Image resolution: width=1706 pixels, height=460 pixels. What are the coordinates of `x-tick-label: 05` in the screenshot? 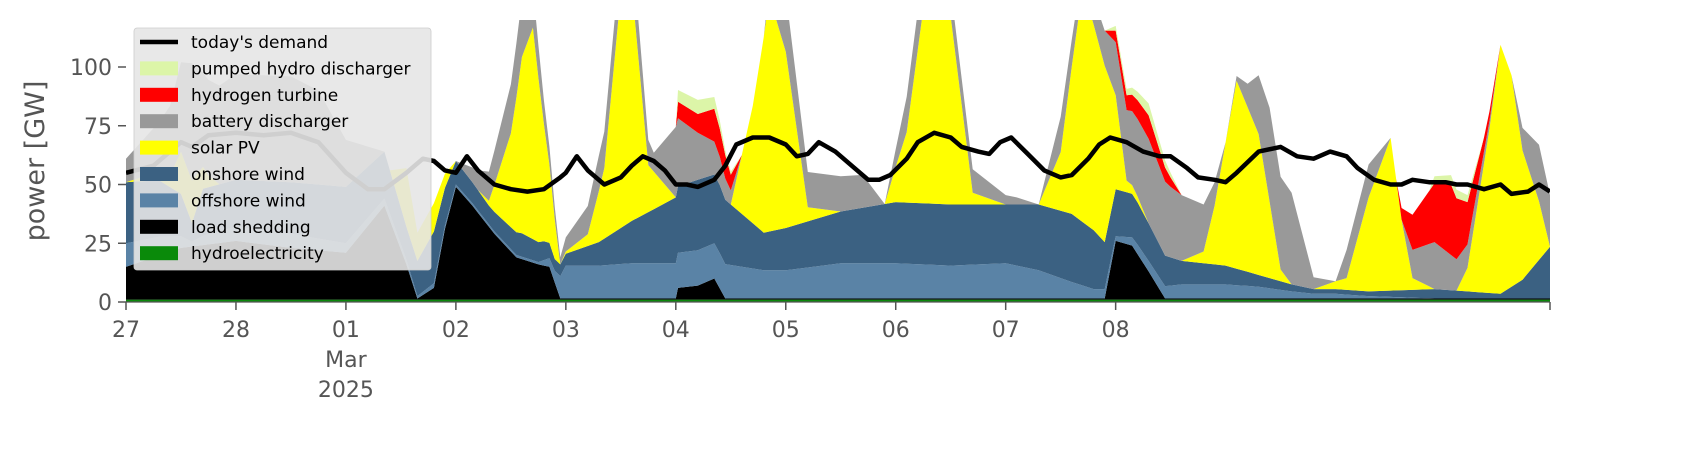 It's located at (786, 330).